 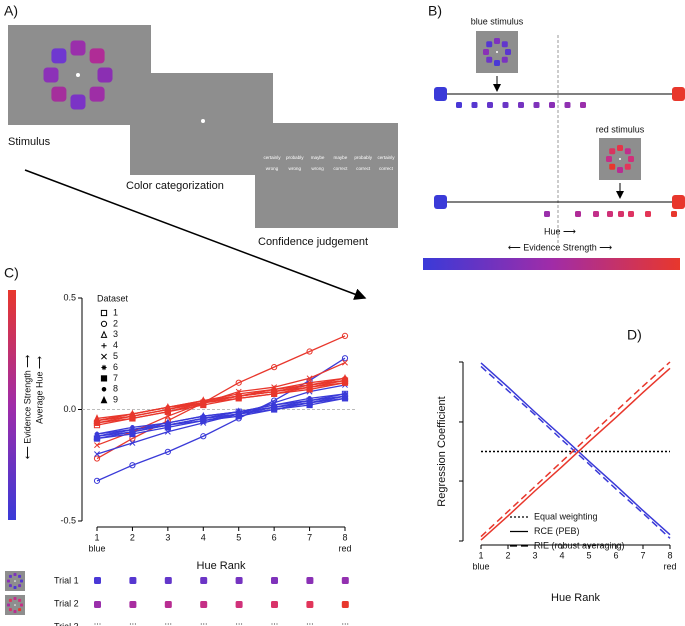 I want to click on label: Hue ⟶, so click(x=560, y=231).